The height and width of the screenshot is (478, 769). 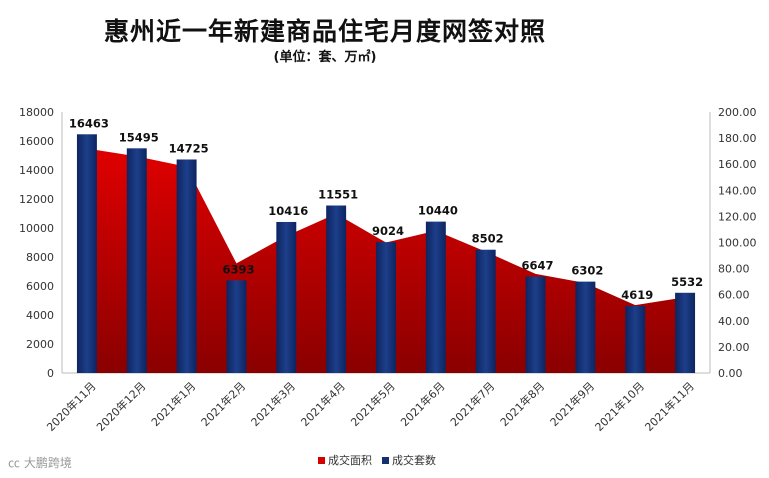 What do you see at coordinates (89, 123) in the screenshot?
I see `data-label-0: 16463` at bounding box center [89, 123].